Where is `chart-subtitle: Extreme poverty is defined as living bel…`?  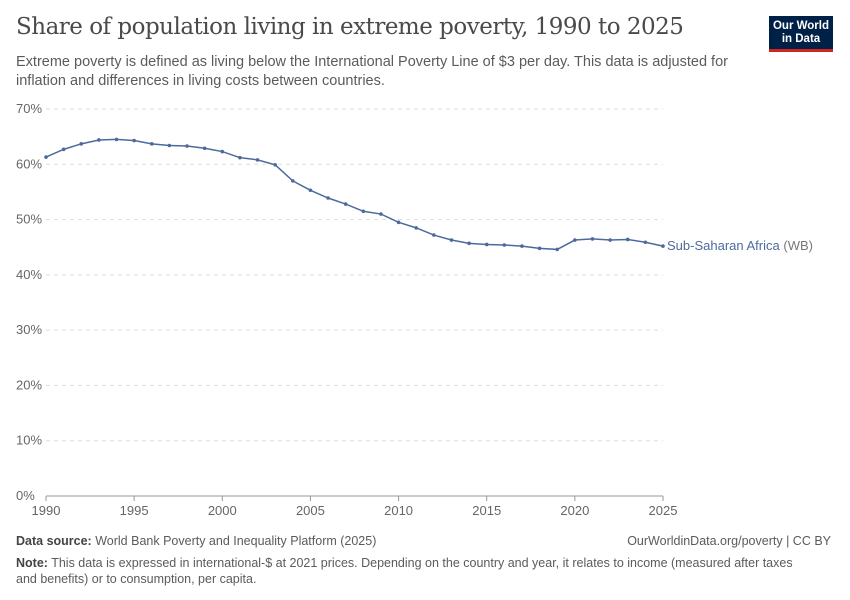 chart-subtitle: Extreme poverty is defined as living bel… is located at coordinates (372, 71).